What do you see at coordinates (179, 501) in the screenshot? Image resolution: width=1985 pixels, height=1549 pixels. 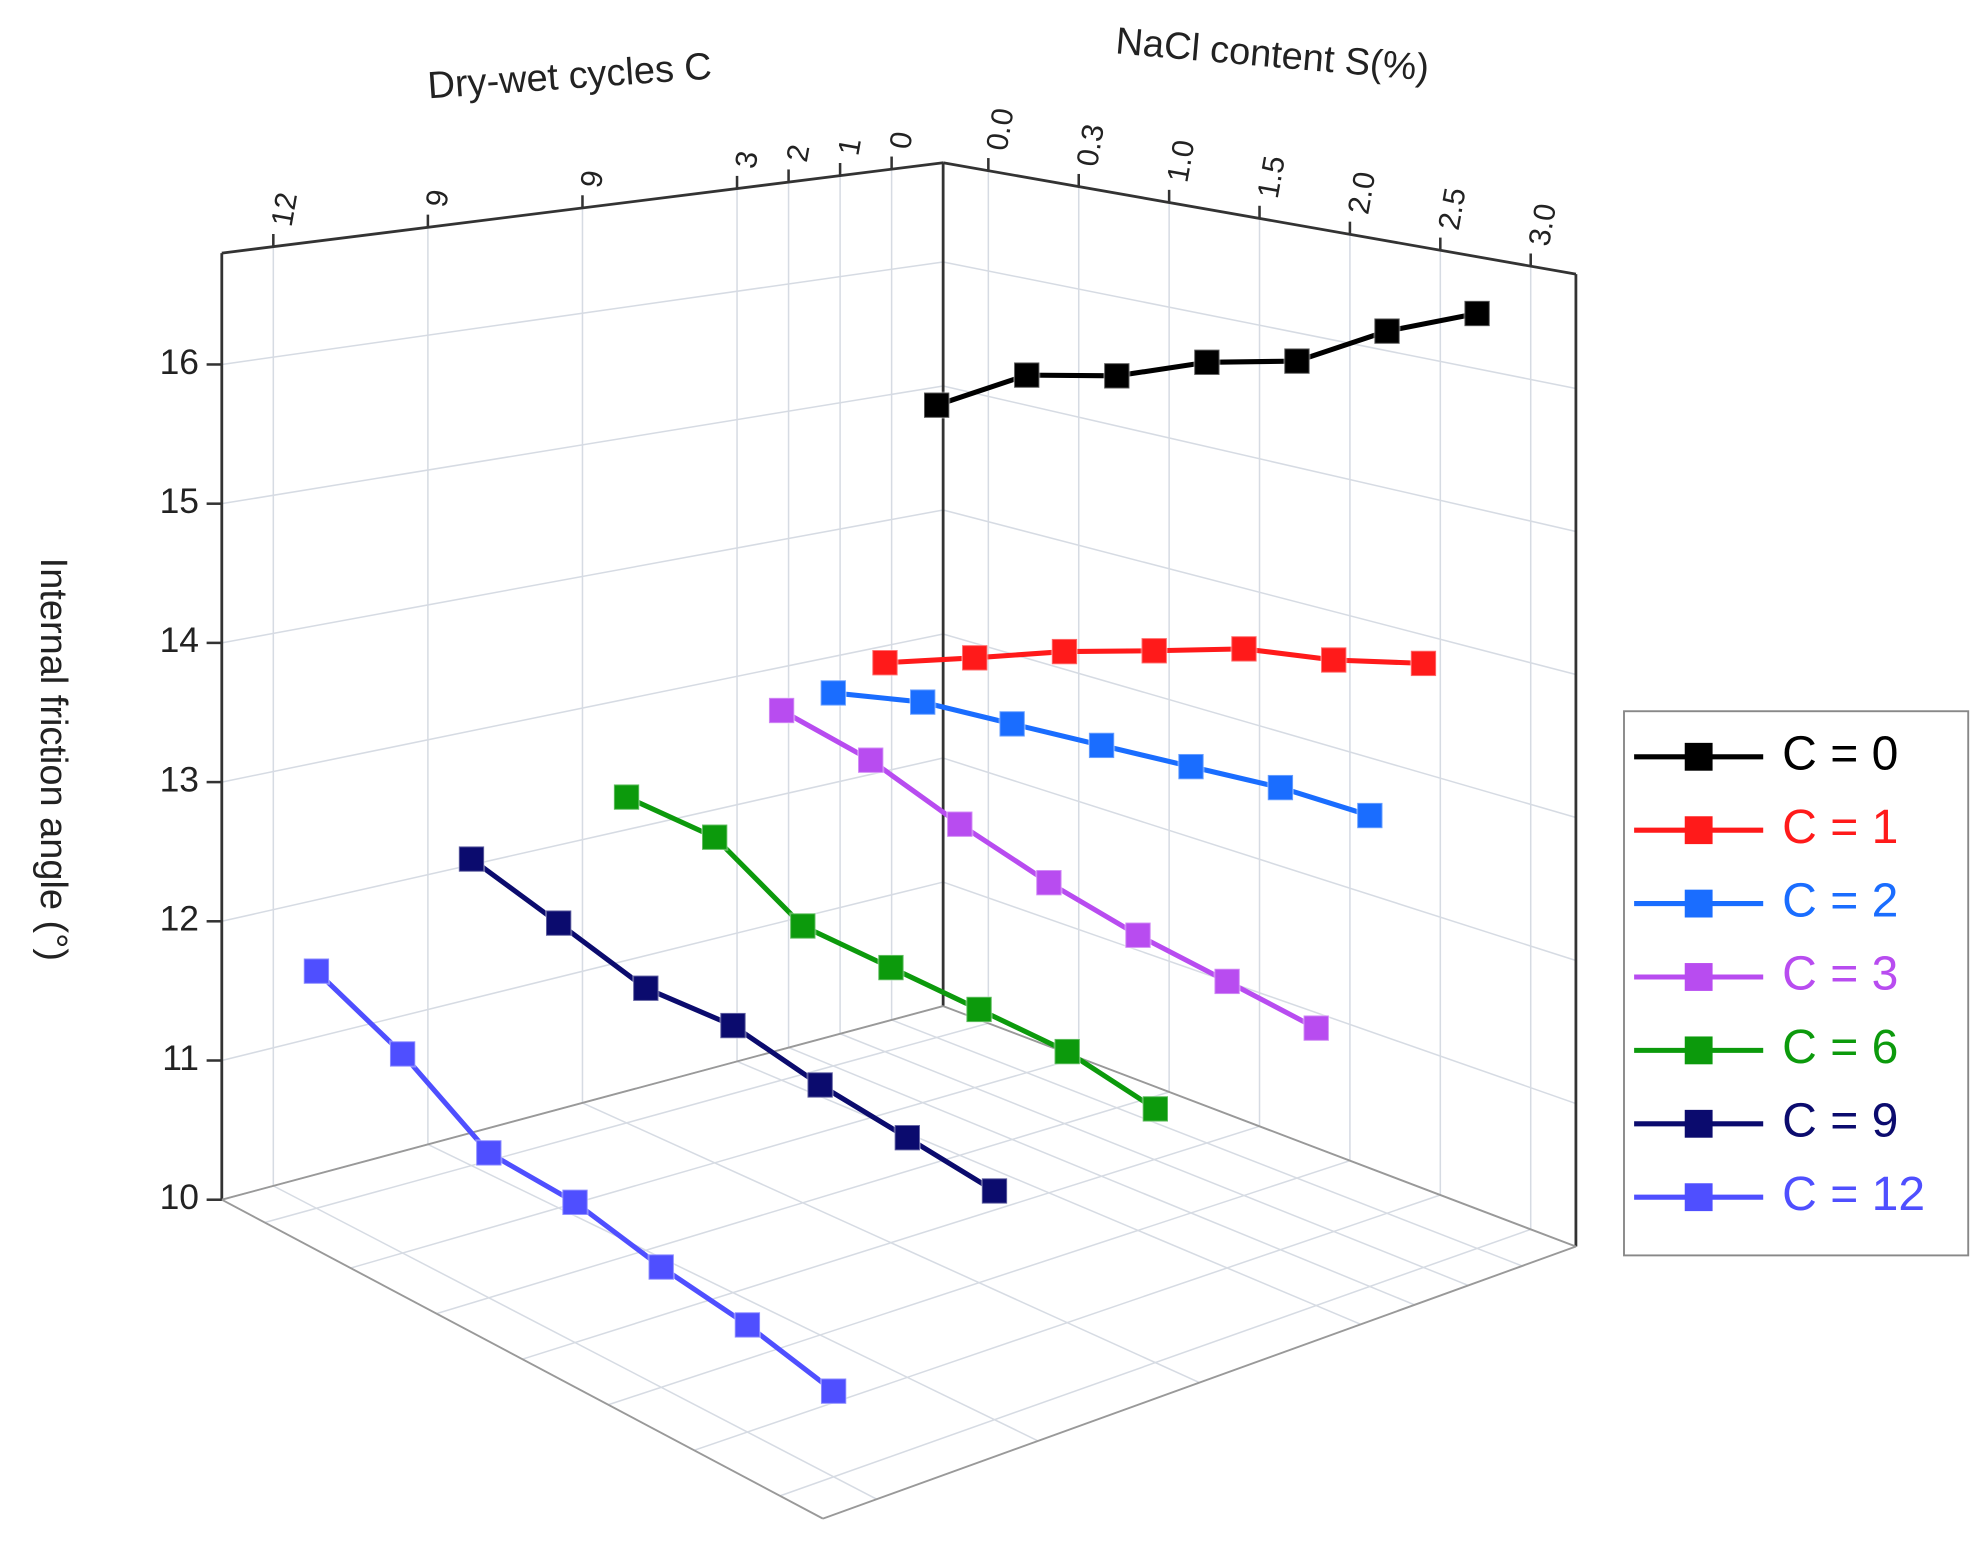 I see `y-tick-label: 15` at bounding box center [179, 501].